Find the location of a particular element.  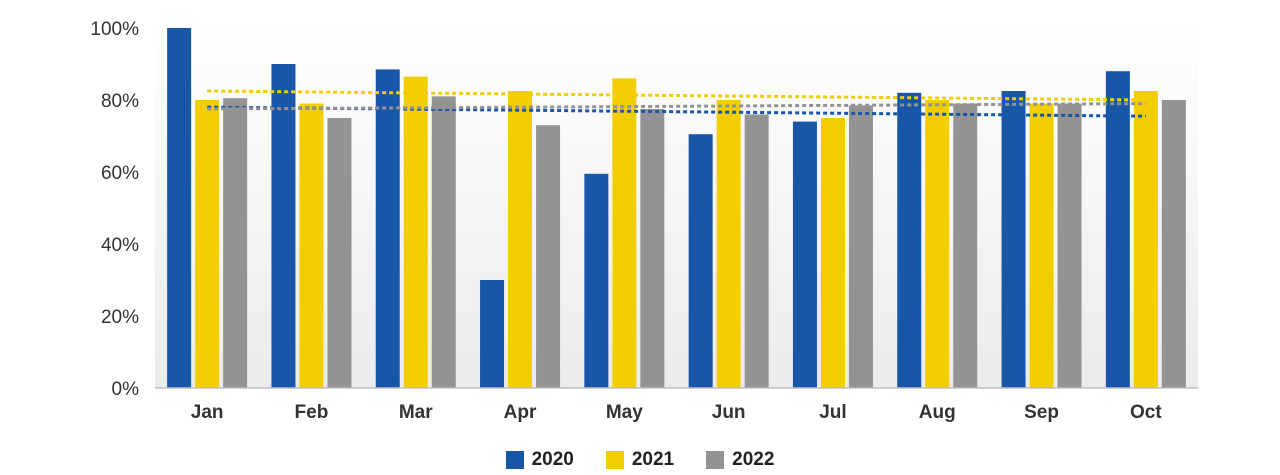

x-tick-label: Sep is located at coordinates (1041, 412).